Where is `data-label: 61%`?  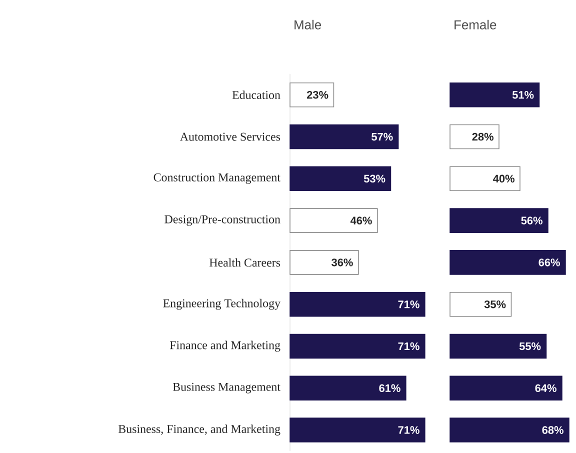 data-label: 61% is located at coordinates (389, 388).